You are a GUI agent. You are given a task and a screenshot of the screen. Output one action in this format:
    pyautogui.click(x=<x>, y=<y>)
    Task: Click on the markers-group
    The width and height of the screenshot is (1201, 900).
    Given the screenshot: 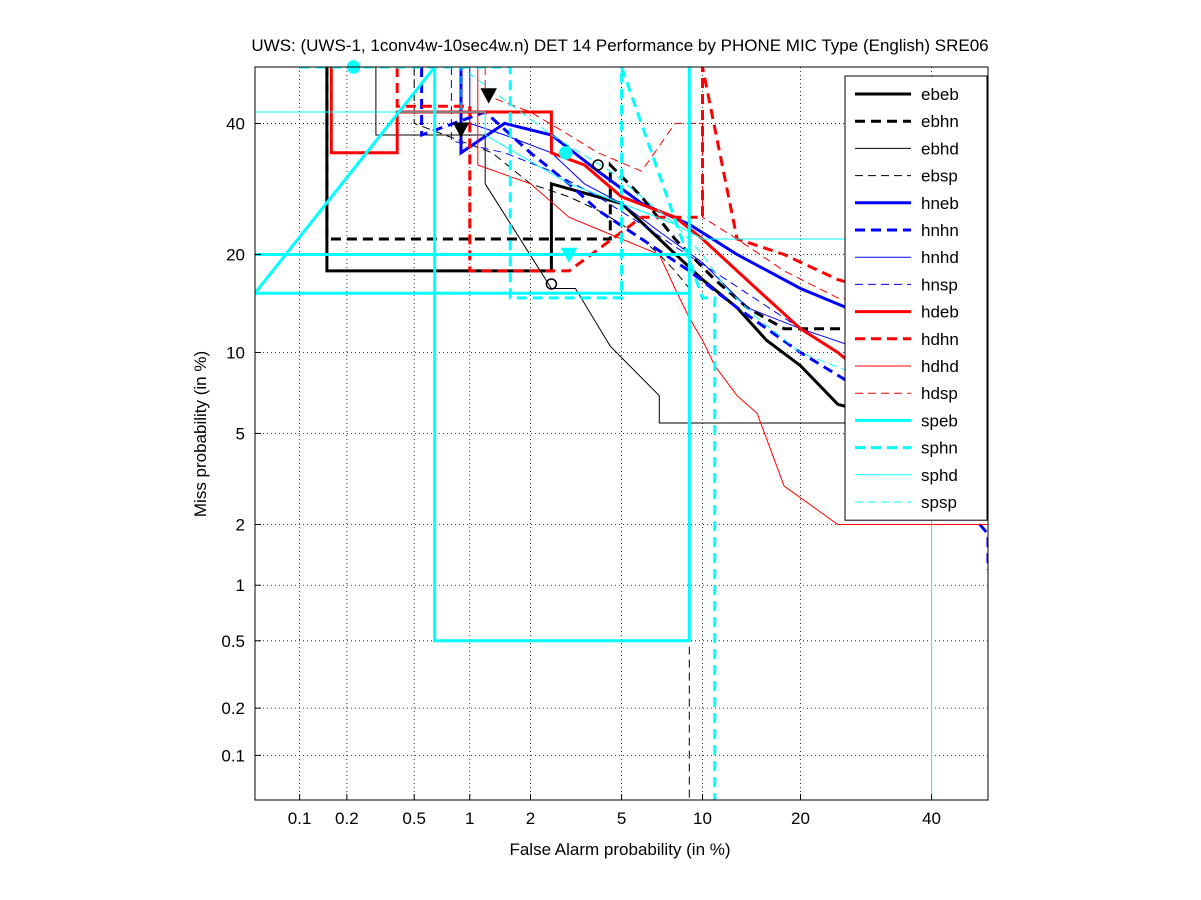 What is the action you would take?
    pyautogui.click(x=475, y=175)
    